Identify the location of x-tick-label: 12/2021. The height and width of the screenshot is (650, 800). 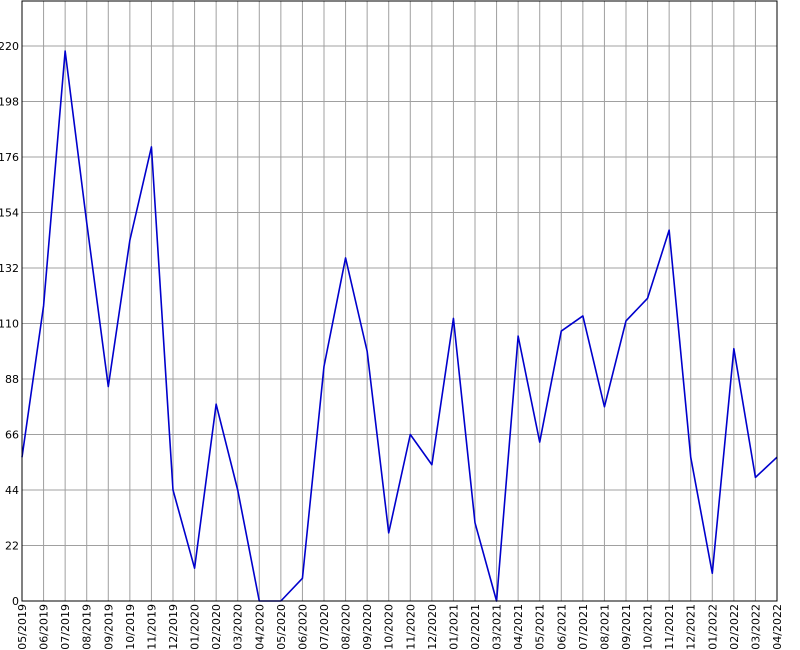
(691, 627).